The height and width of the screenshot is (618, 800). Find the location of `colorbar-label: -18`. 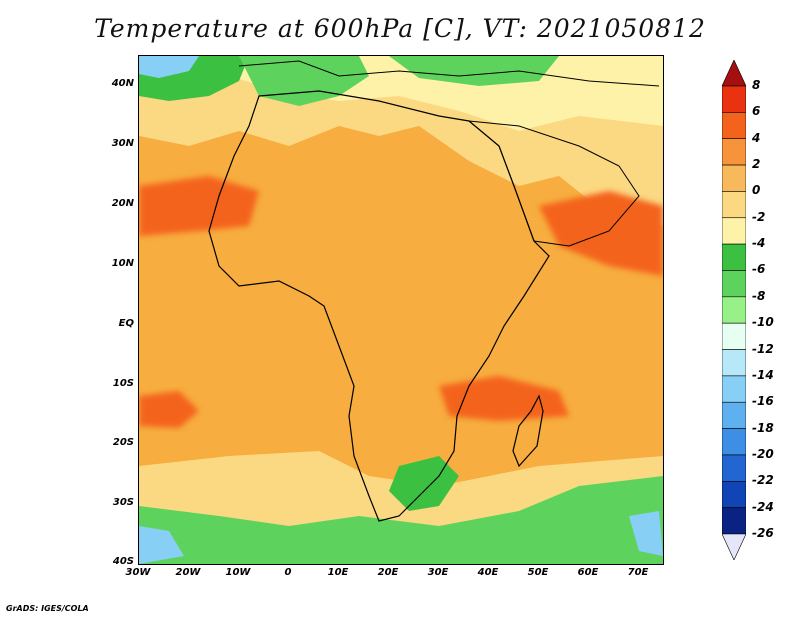

colorbar-label: -18 is located at coordinates (763, 427).